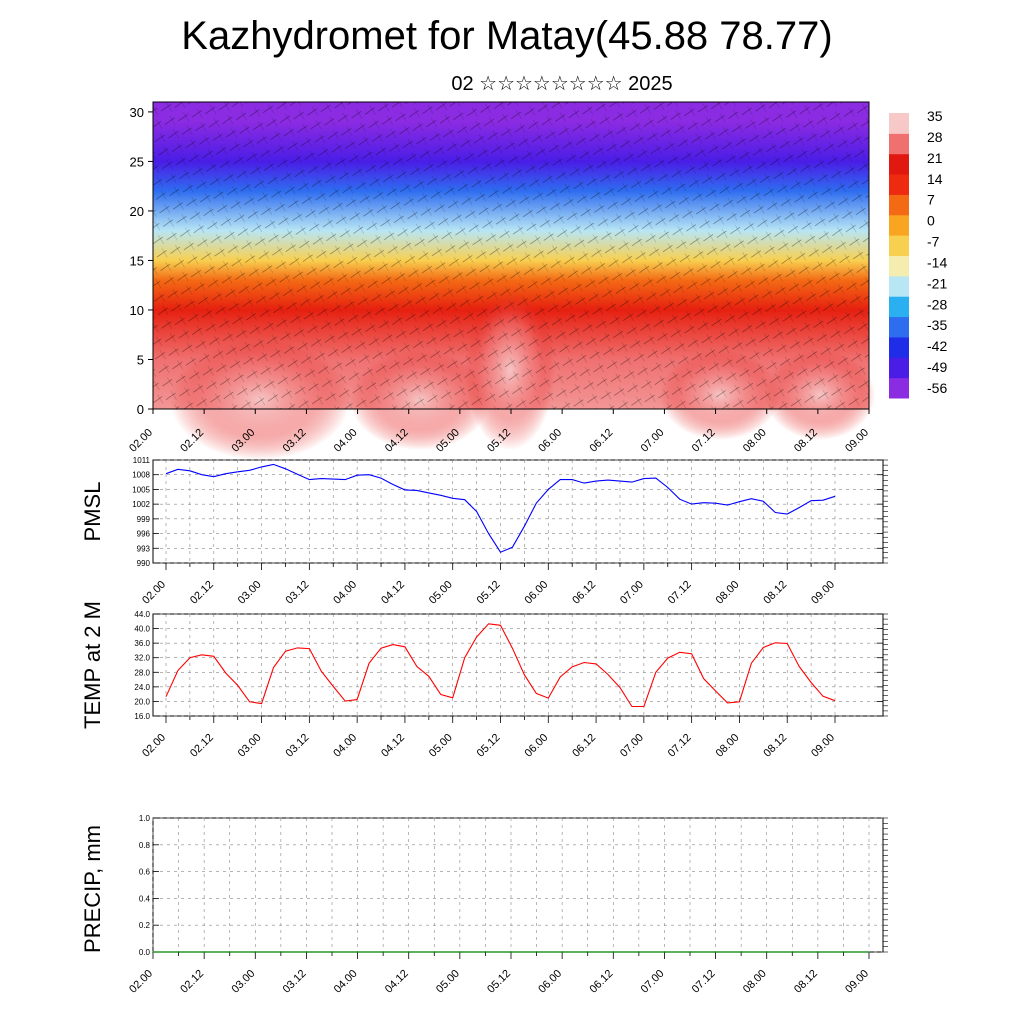 The width and height of the screenshot is (1024, 1024). I want to click on colorbar-label: 0, so click(931, 221).